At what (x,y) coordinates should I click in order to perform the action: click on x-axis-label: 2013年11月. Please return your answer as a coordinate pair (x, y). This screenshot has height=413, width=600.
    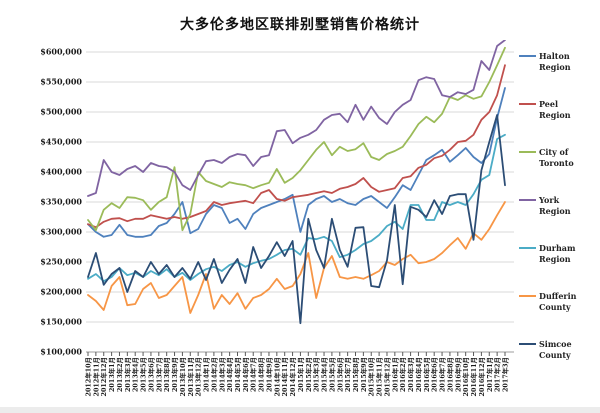
    Looking at the image, I should click on (190, 376).